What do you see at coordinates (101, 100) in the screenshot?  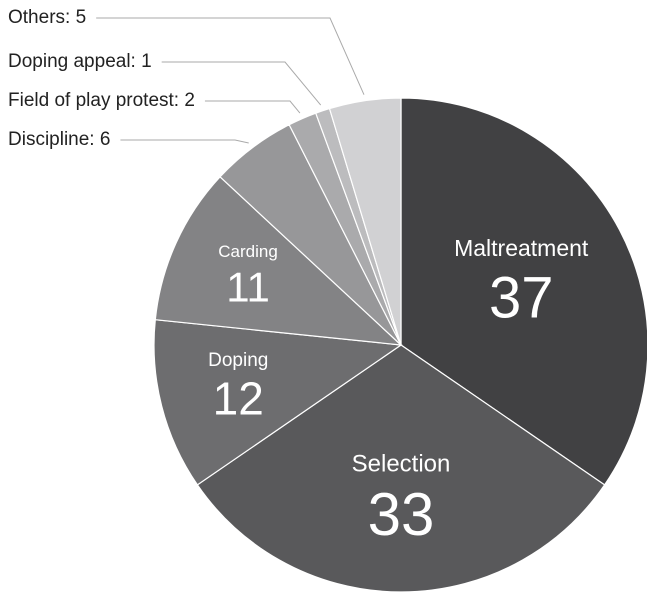 I see `outside-label: Field of play protest: 2` at bounding box center [101, 100].